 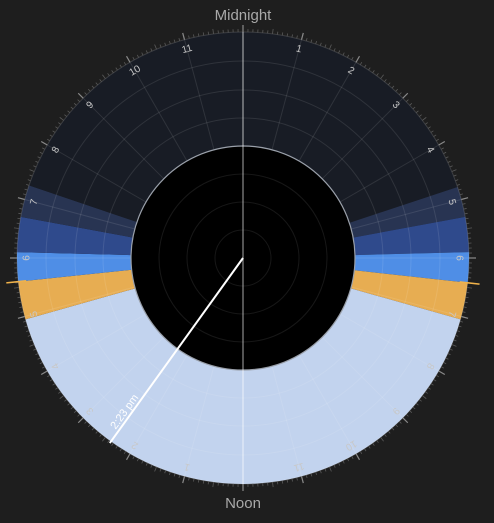 I want to click on hour-number: 6, so click(x=27, y=258).